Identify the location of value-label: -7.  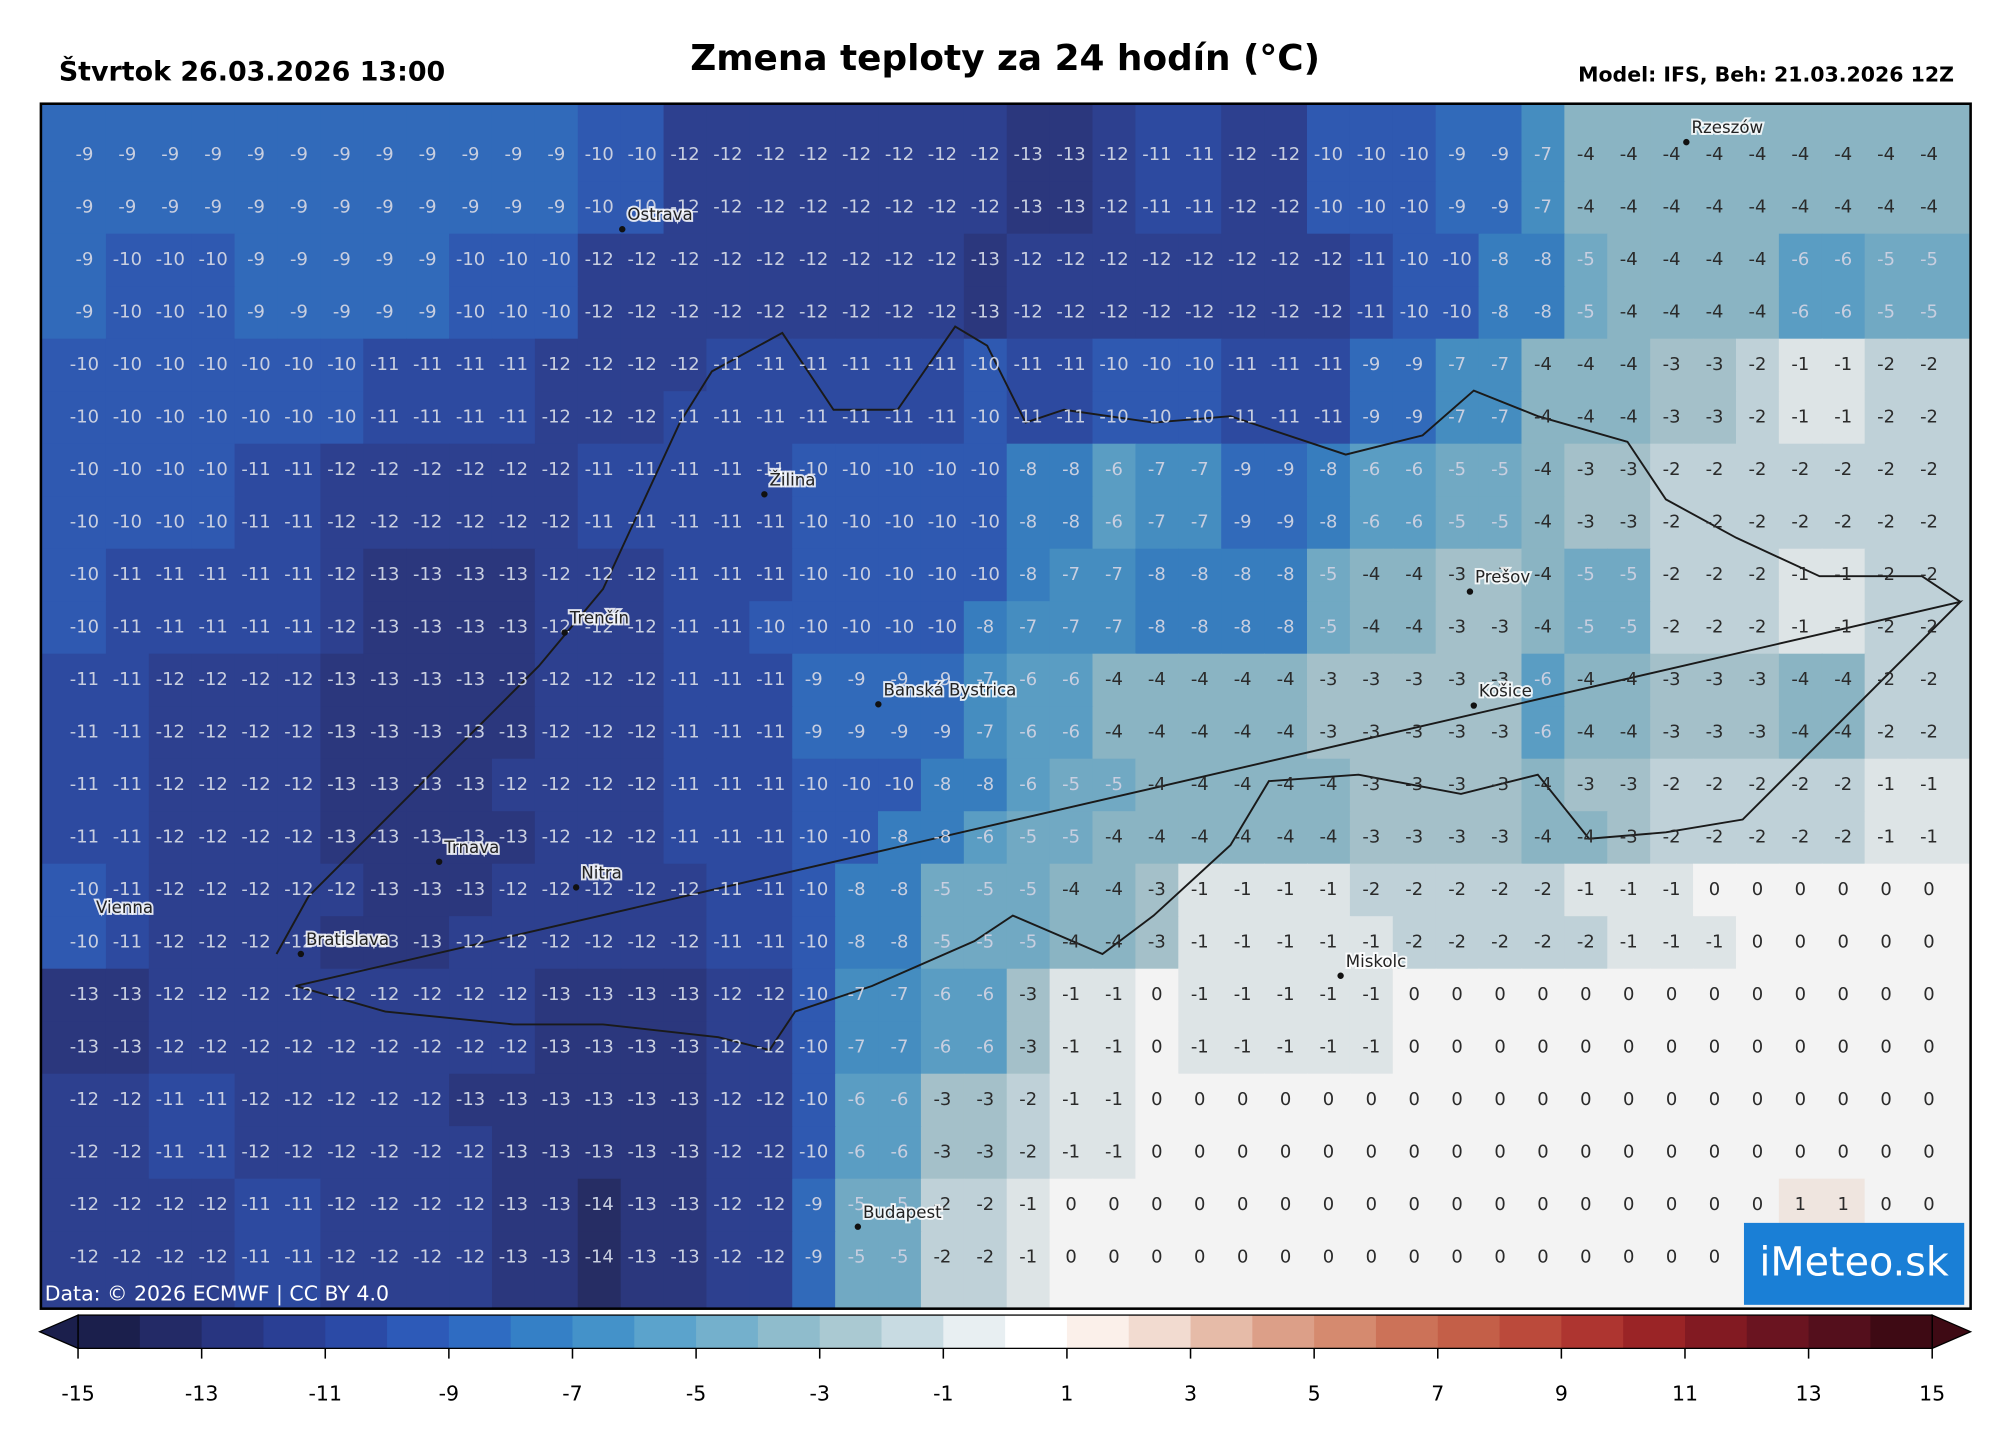
(1500, 364).